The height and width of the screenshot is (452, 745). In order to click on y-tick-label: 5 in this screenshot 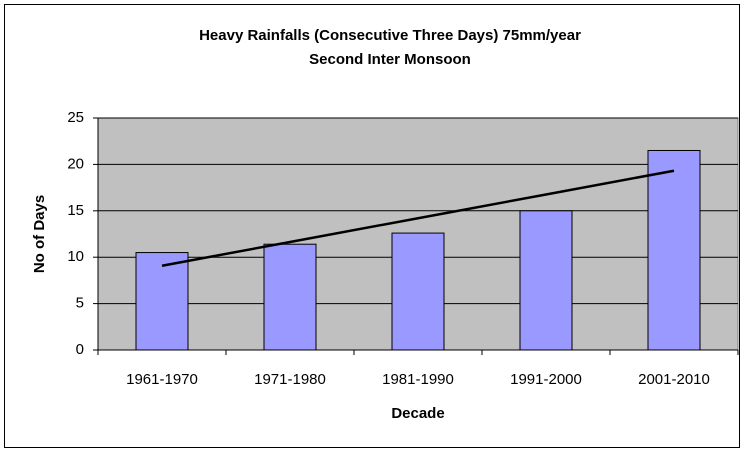, I will do `click(80, 303)`.